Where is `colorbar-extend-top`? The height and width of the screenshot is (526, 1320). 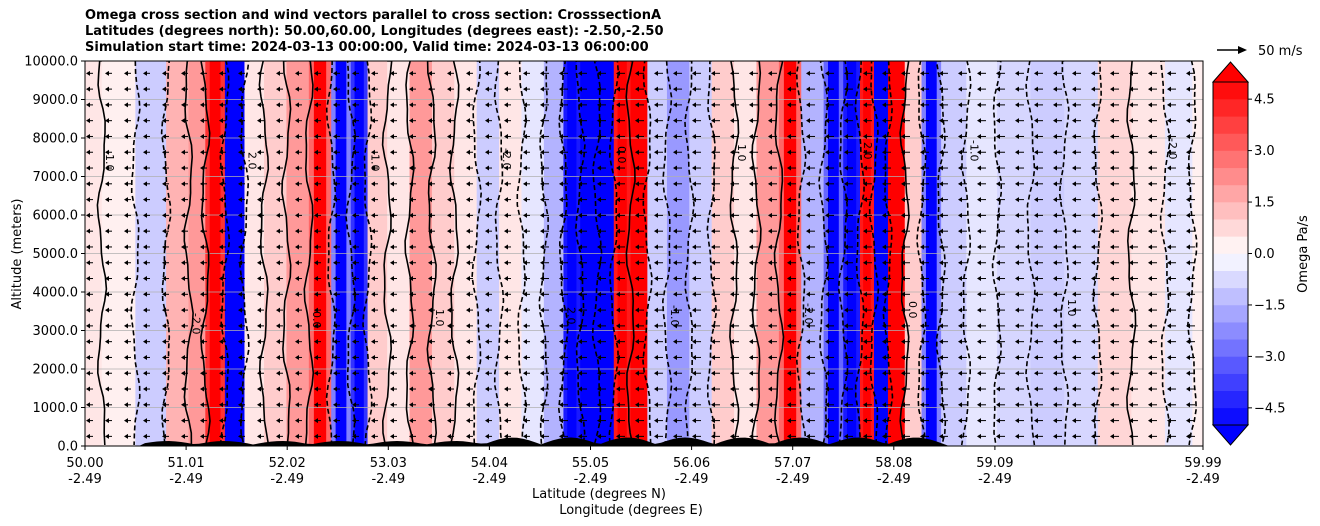 colorbar-extend-top is located at coordinates (1230, 72).